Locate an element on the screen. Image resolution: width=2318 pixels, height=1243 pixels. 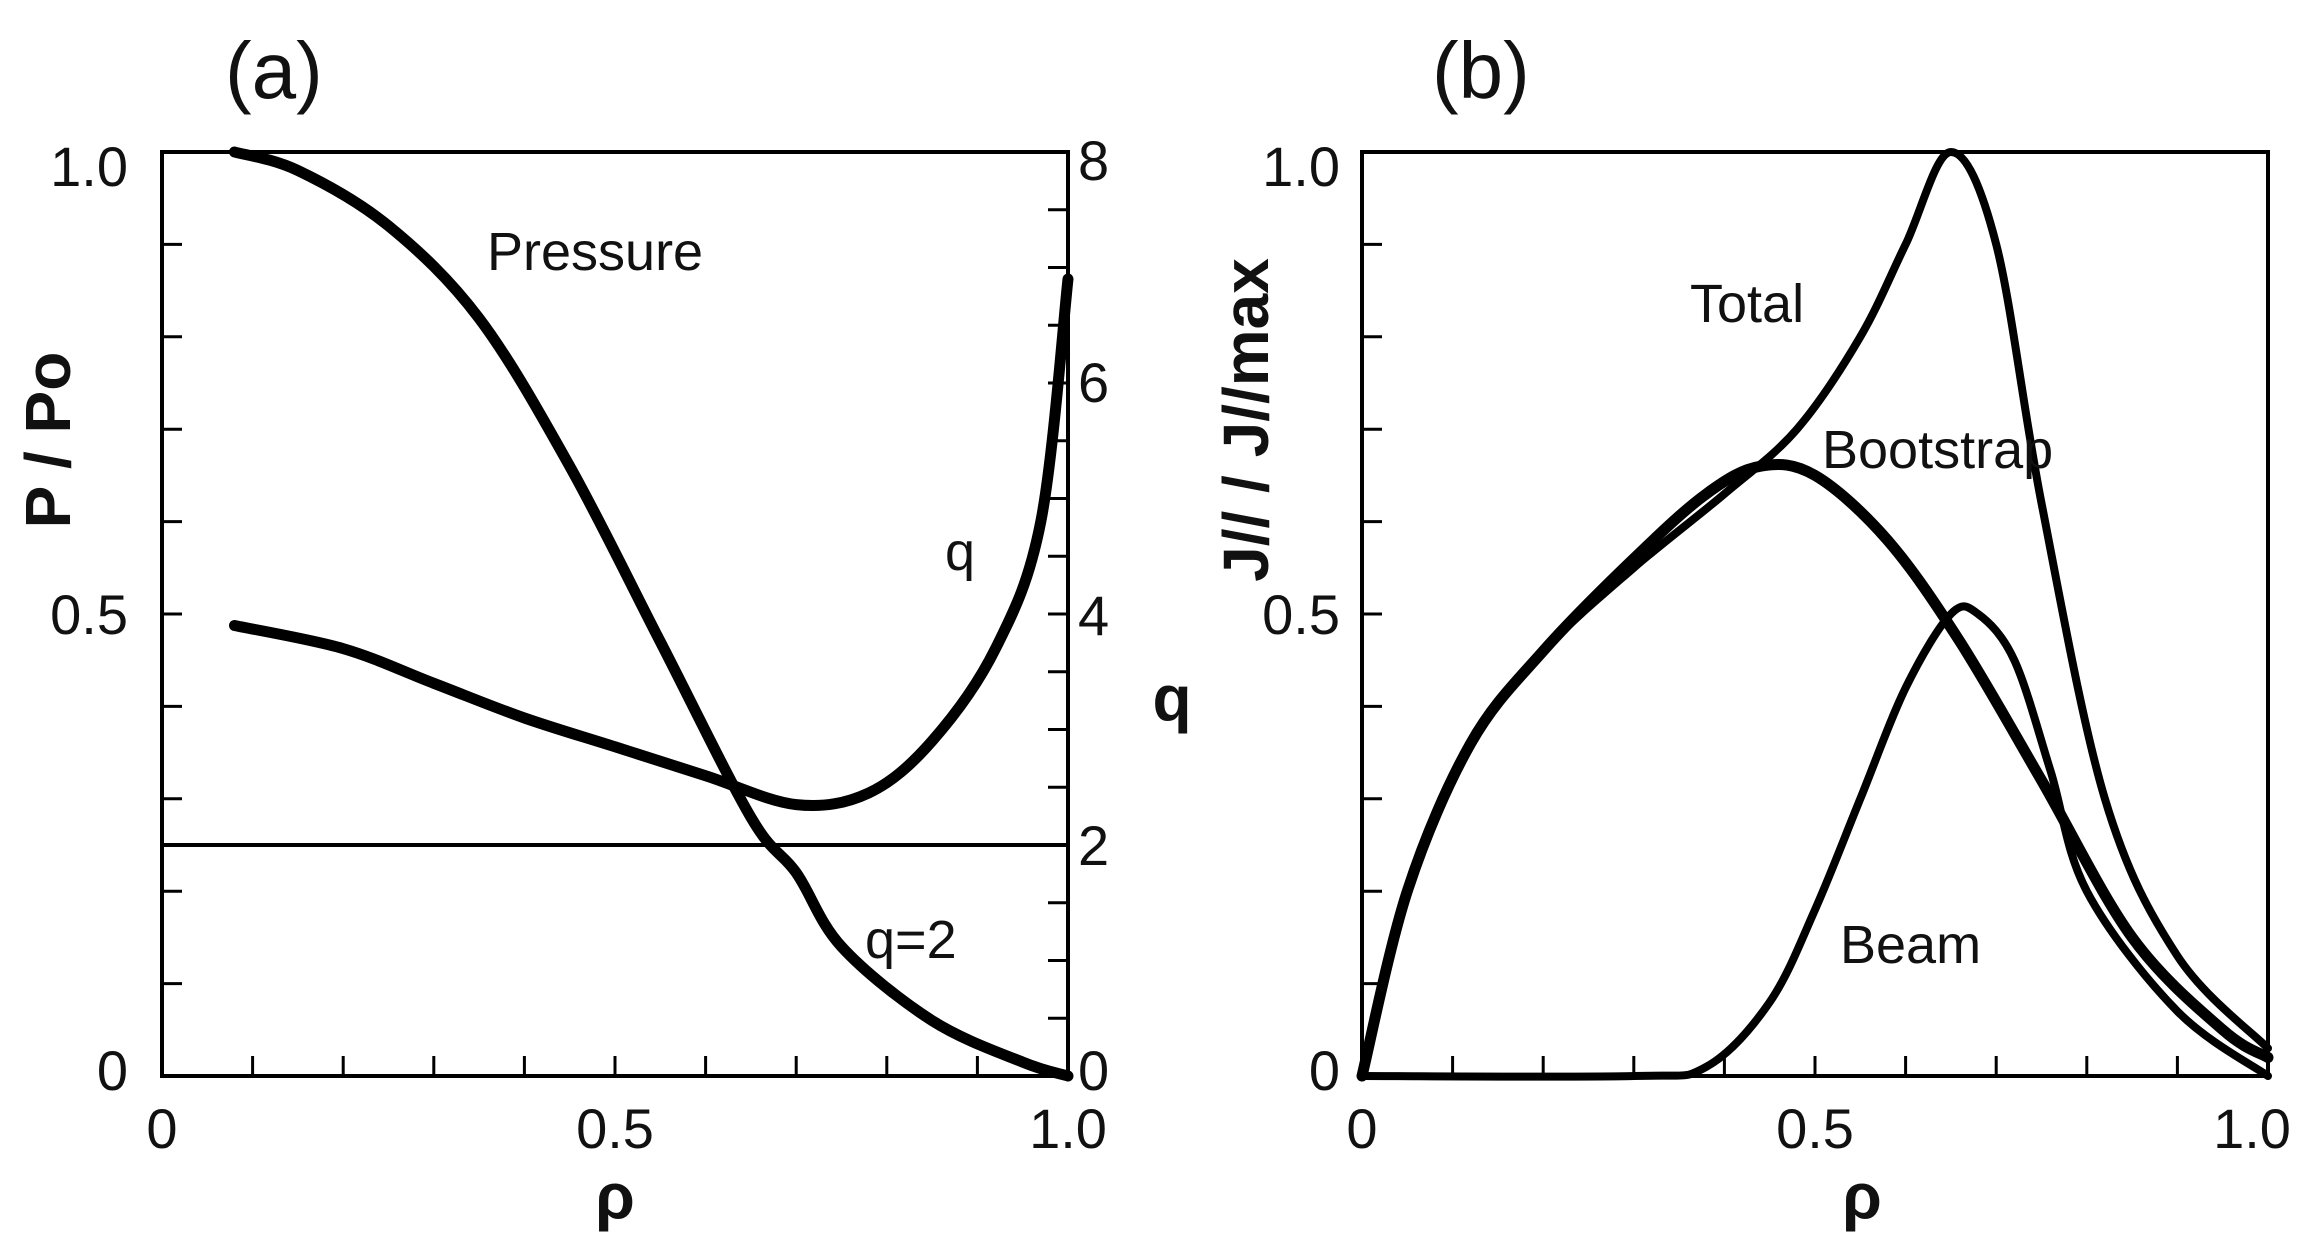
total-label: Total is located at coordinates (1747, 304).